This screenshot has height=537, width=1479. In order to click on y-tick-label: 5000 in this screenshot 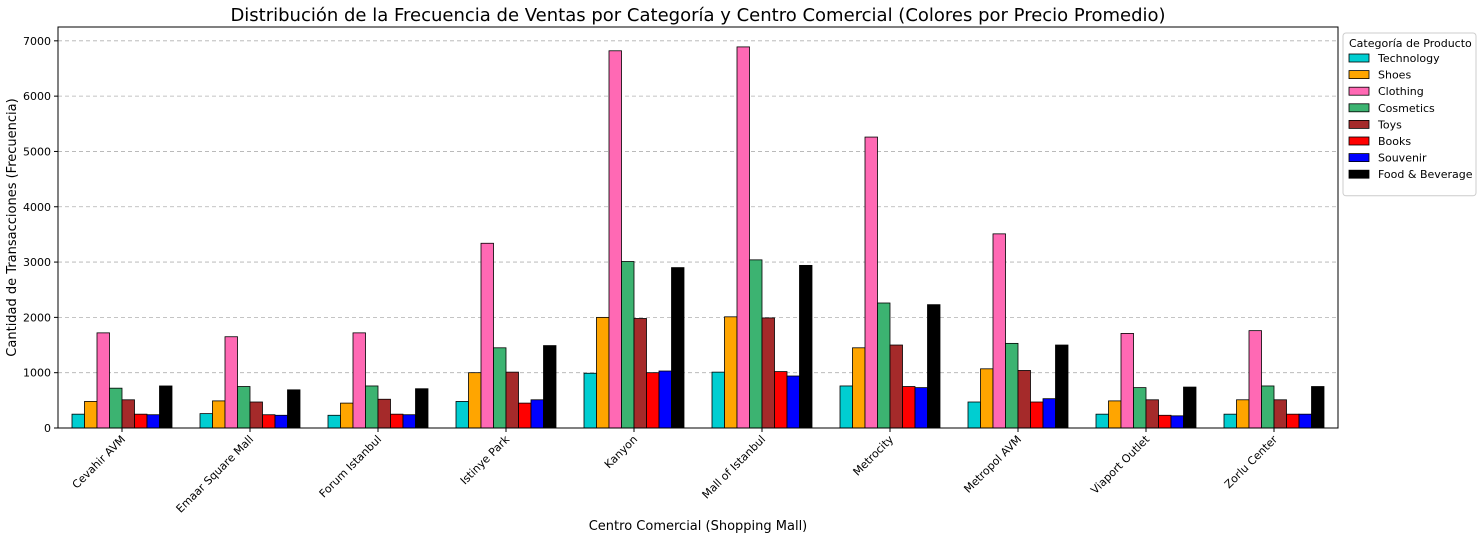, I will do `click(37, 151)`.